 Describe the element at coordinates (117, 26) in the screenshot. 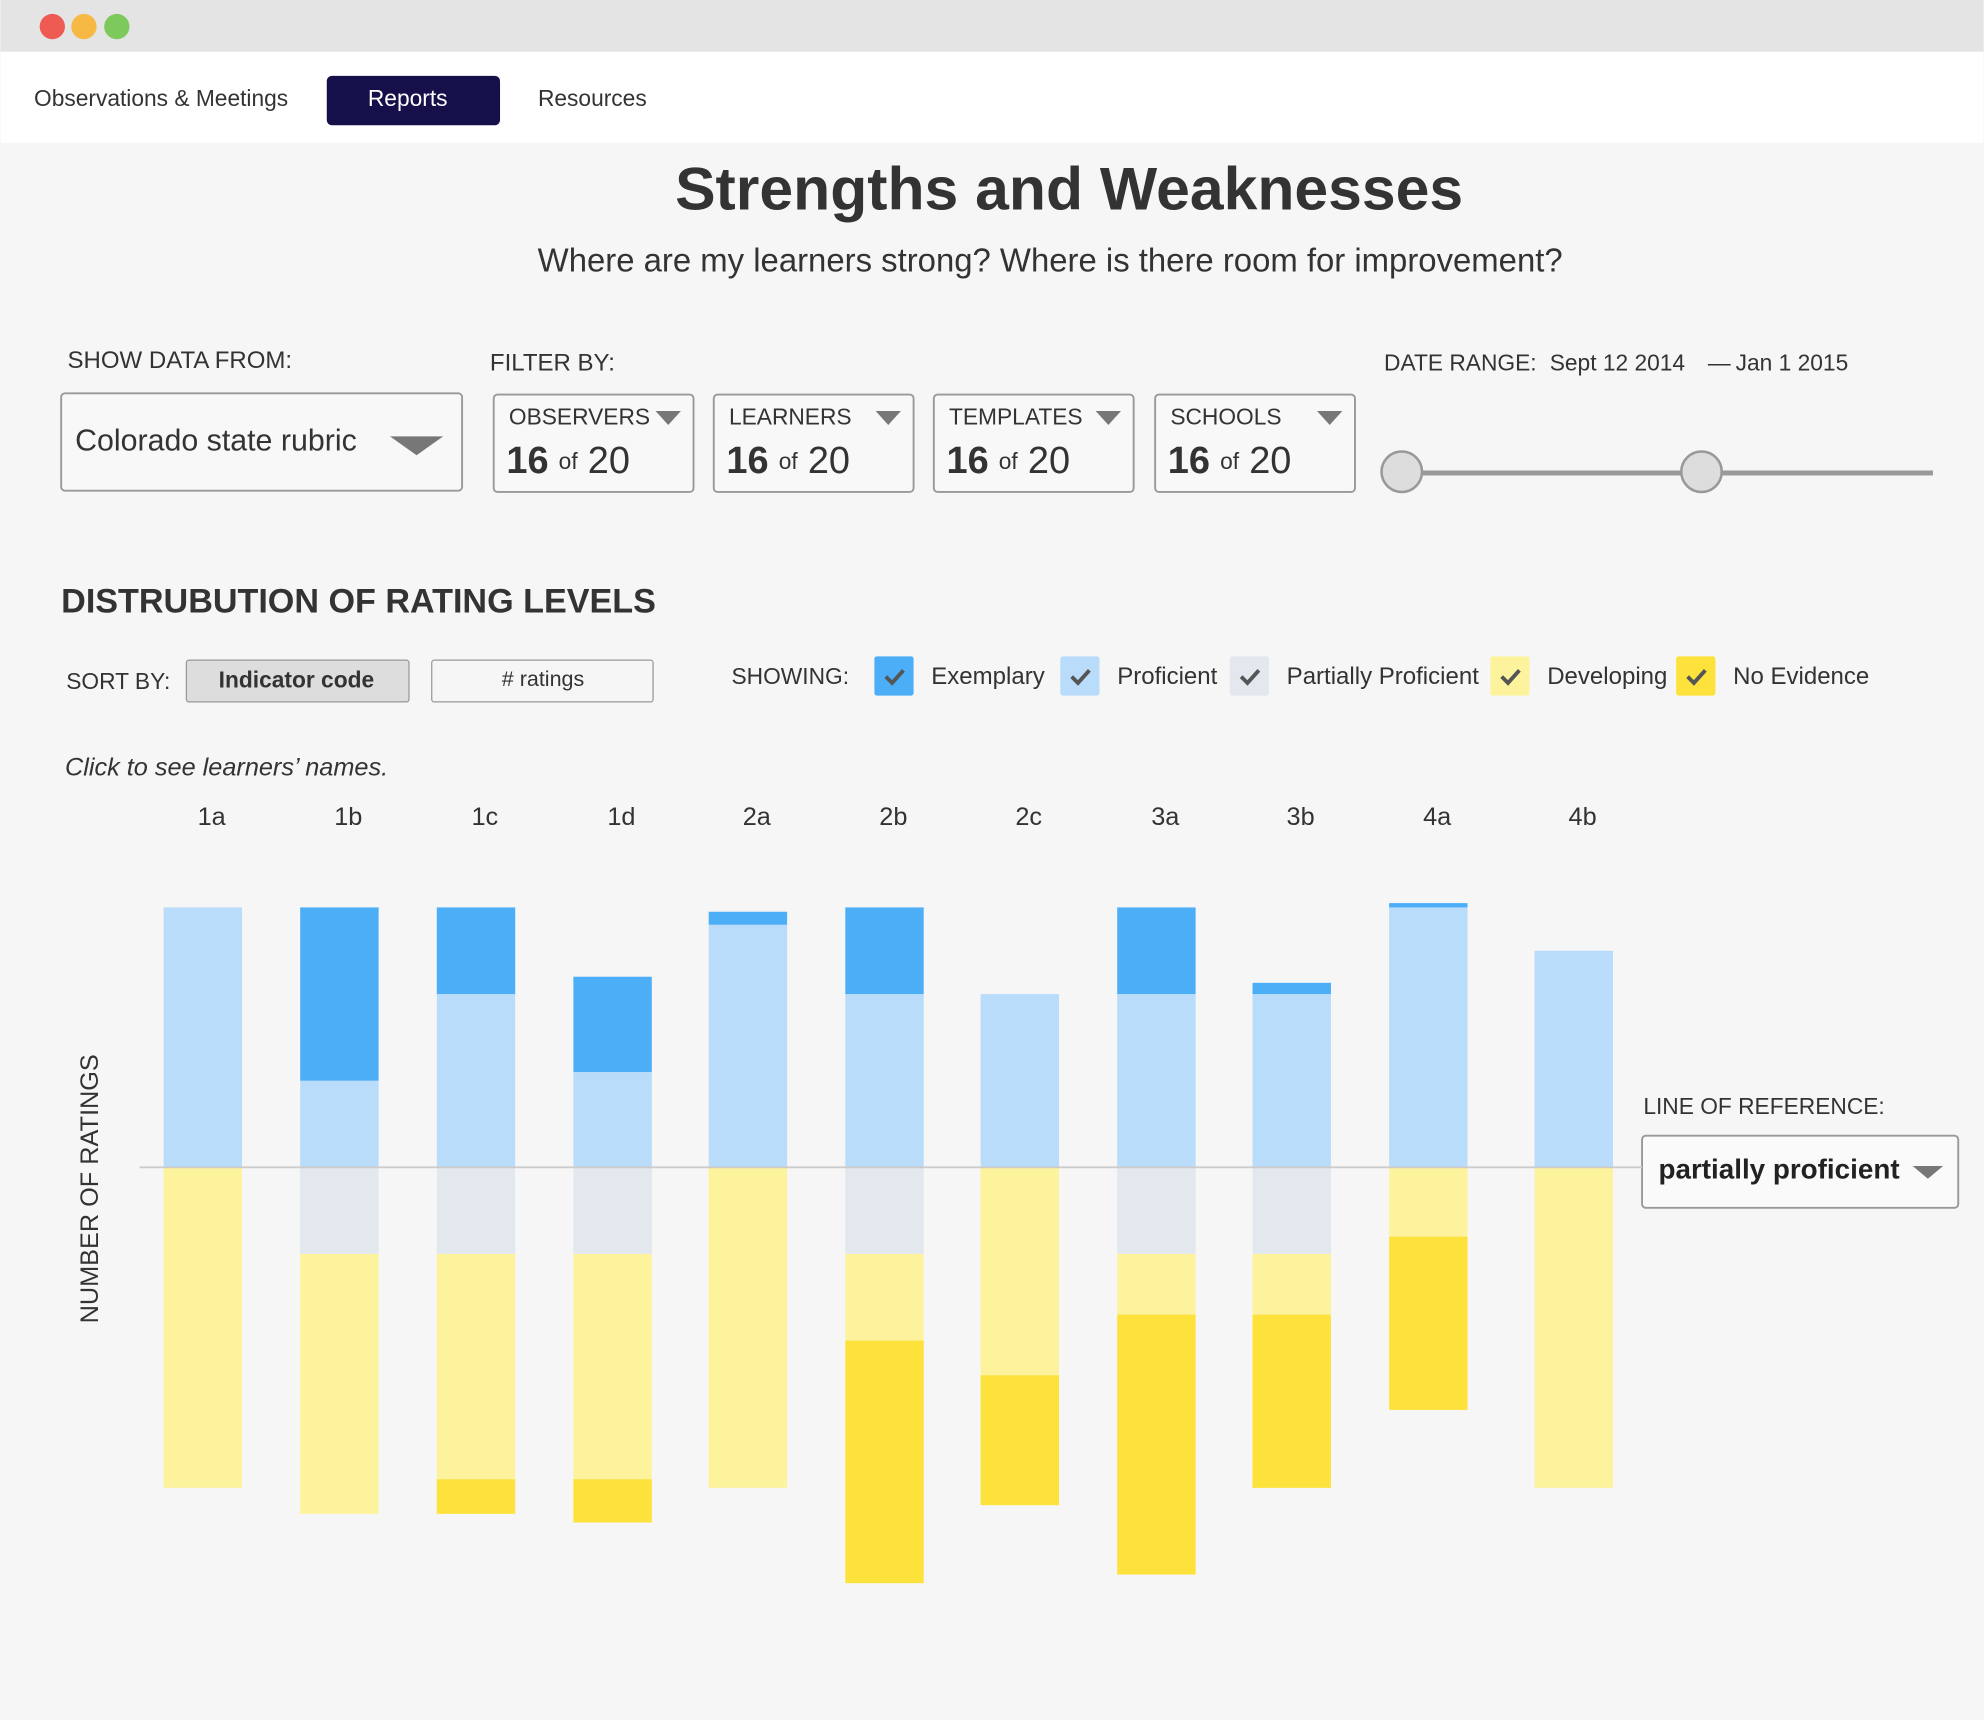

I see `zoom-button` at that location.